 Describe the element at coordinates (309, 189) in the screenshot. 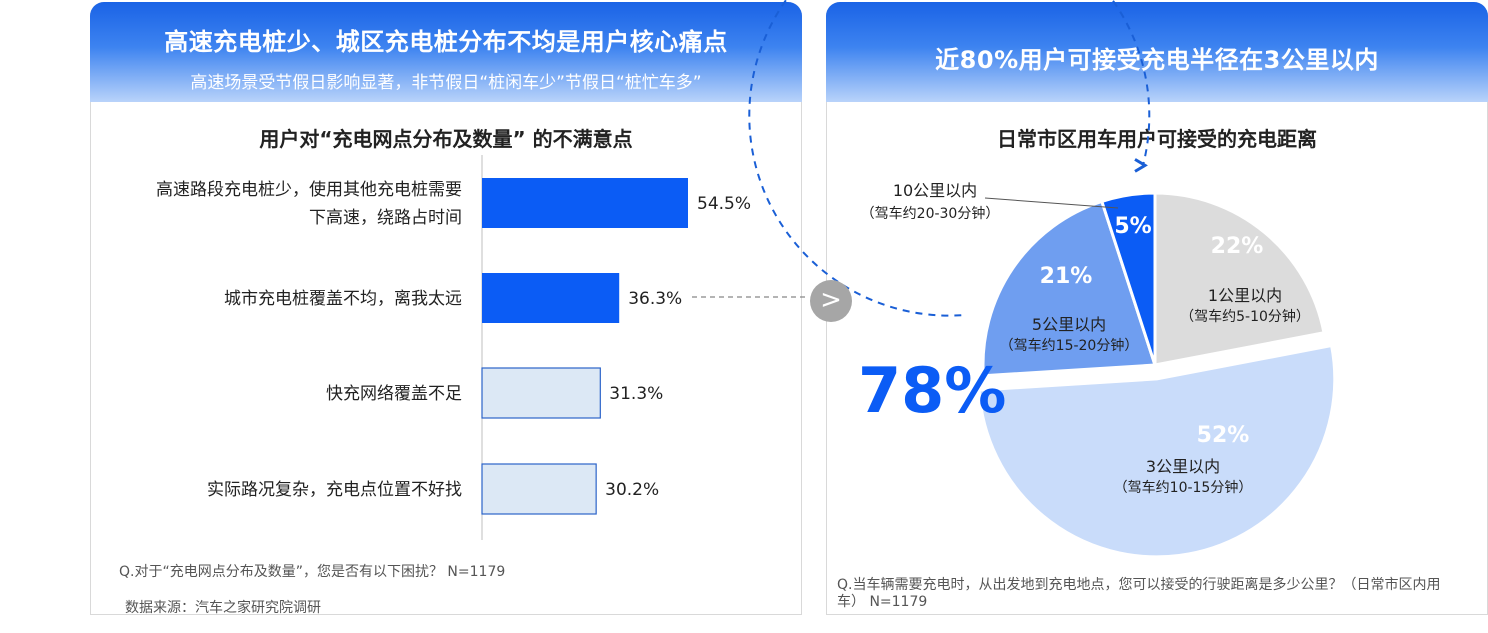

I see `category-label: 高速路段充电桩少，使用其他充电桩需要` at that location.